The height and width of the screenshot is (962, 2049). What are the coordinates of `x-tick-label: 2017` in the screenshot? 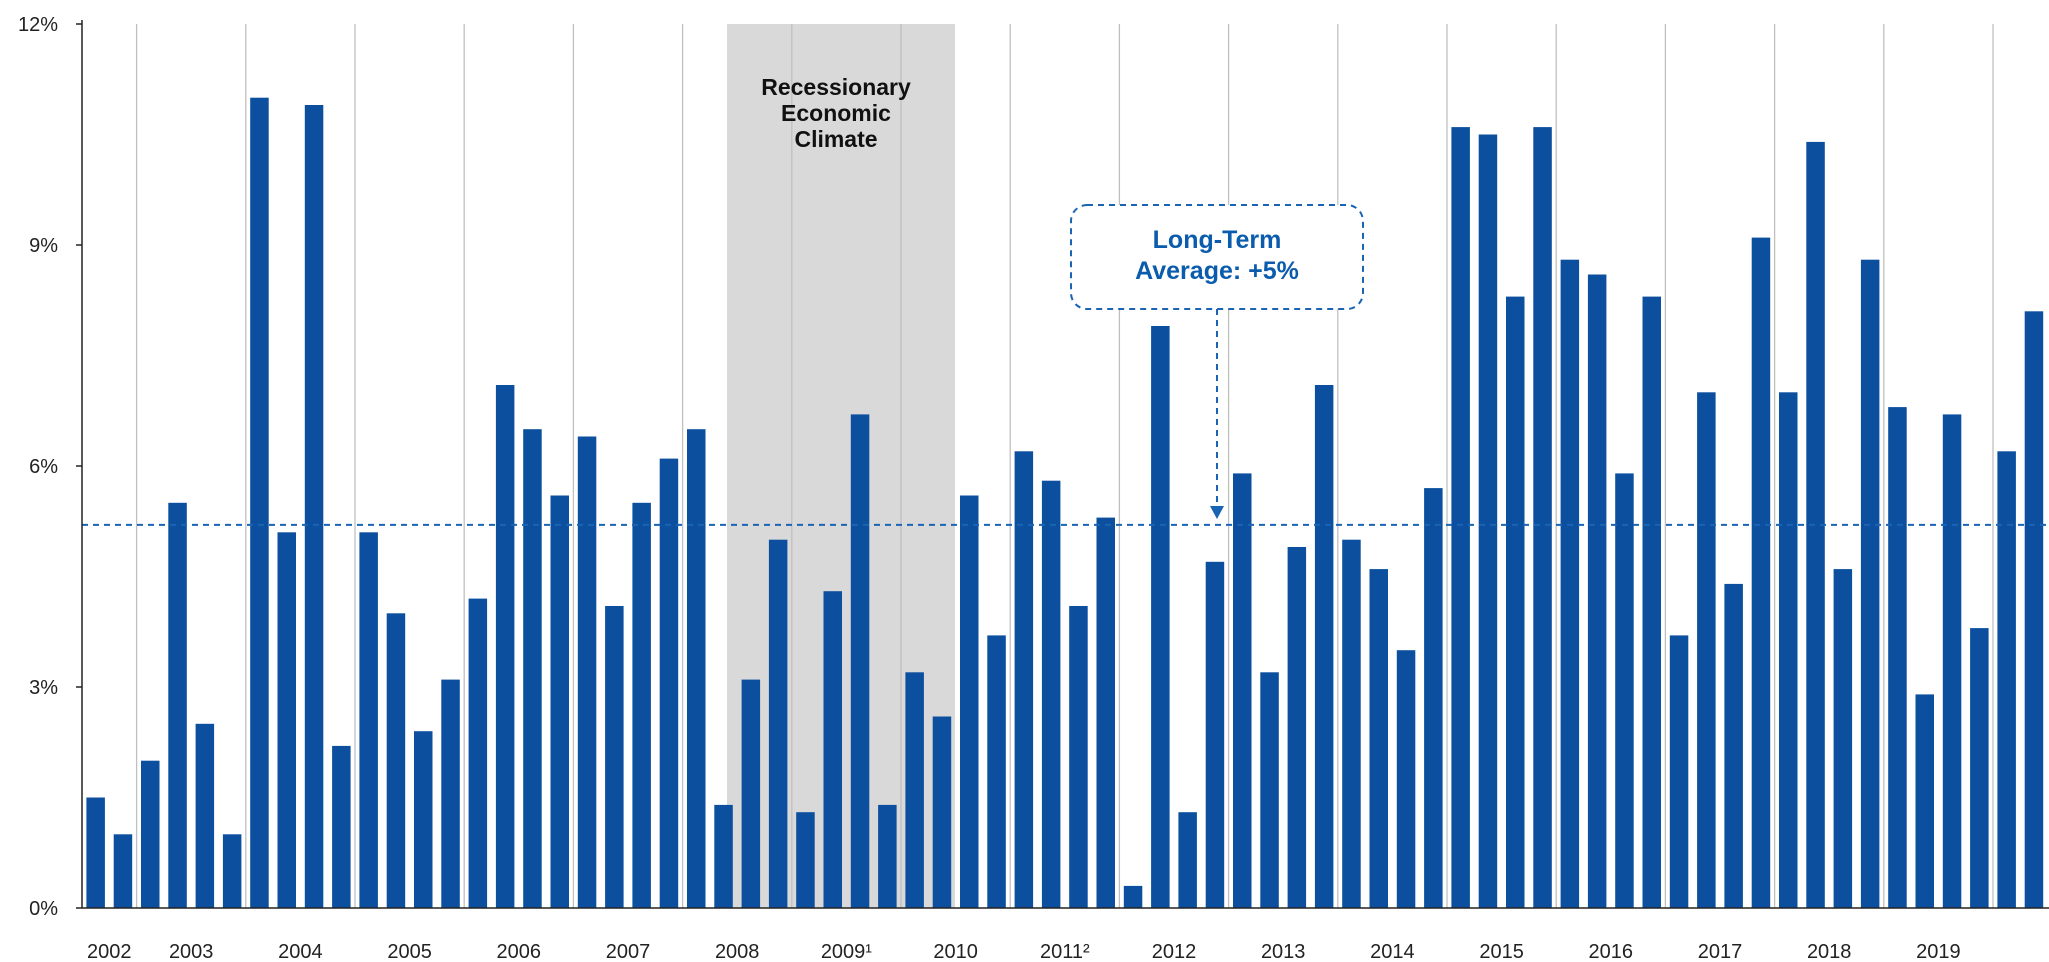 It's located at (1720, 951).